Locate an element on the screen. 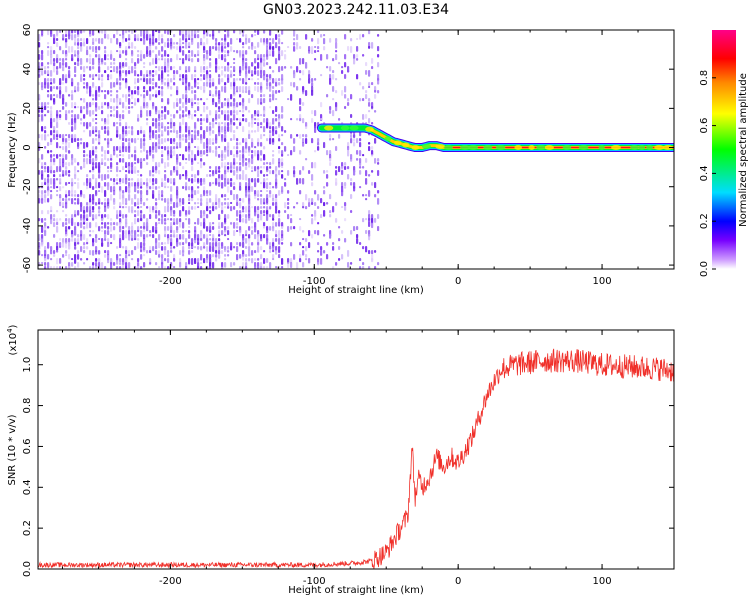 Image resolution: width=750 pixels, height=600 pixels. y-tick-label: 0.2 is located at coordinates (27, 528).